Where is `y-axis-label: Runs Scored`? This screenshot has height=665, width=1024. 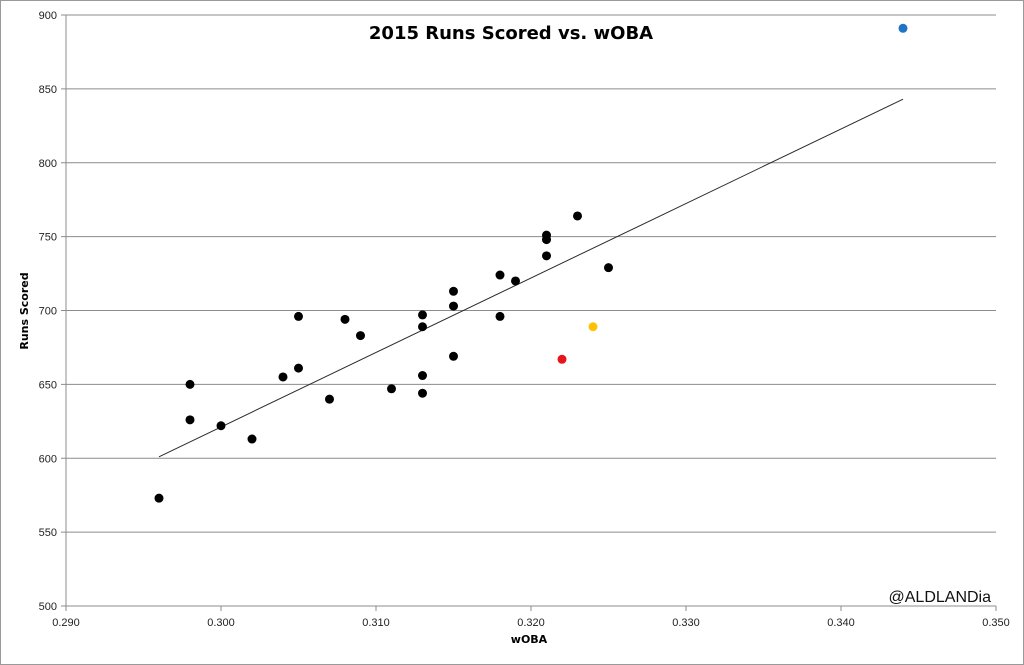 y-axis-label: Runs Scored is located at coordinates (24, 310).